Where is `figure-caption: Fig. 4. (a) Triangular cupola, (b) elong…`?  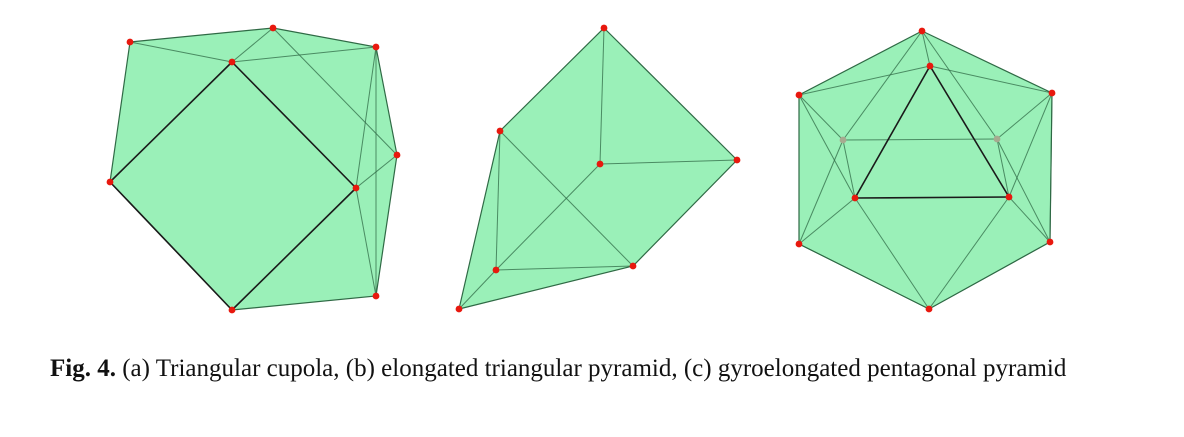
figure-caption: Fig. 4. (a) Triangular cupola, (b) elong… is located at coordinates (595, 368).